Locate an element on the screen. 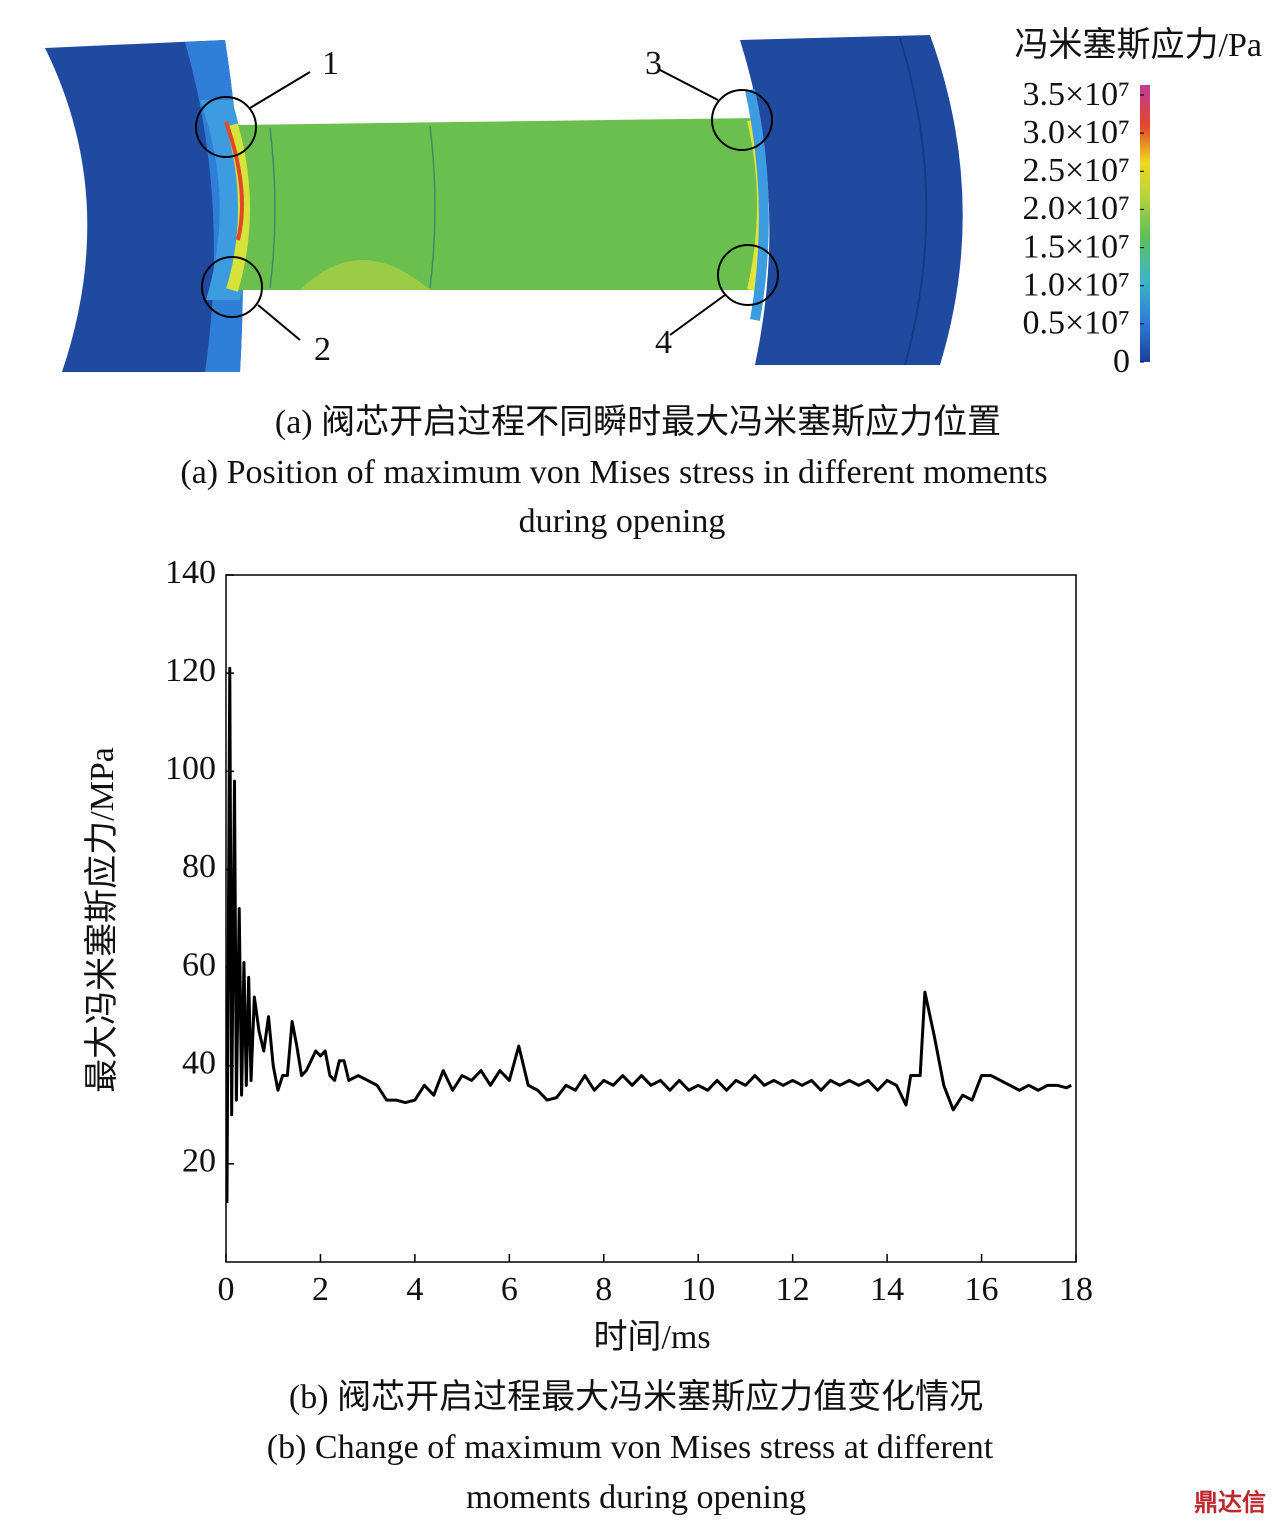 The height and width of the screenshot is (1528, 1276). y-tick-label: 20 is located at coordinates (199, 1161).